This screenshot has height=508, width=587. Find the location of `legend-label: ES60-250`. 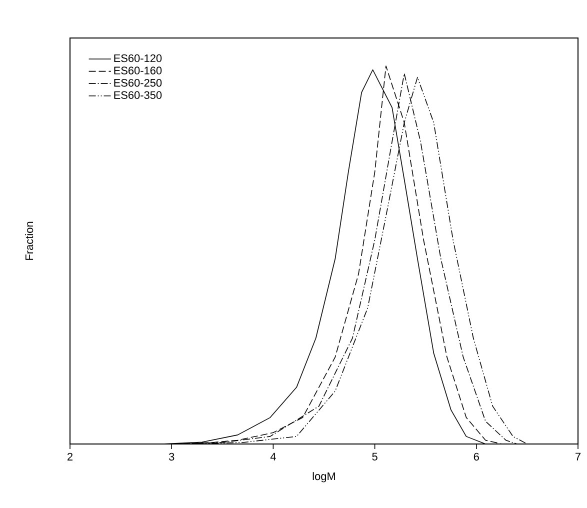

legend-label: ES60-250 is located at coordinates (138, 82).